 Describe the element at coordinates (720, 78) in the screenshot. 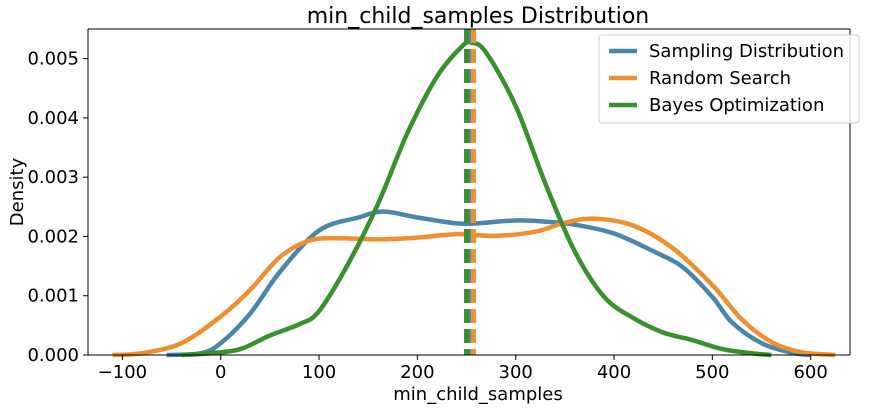

I see `legend-label-2: Random Search` at that location.